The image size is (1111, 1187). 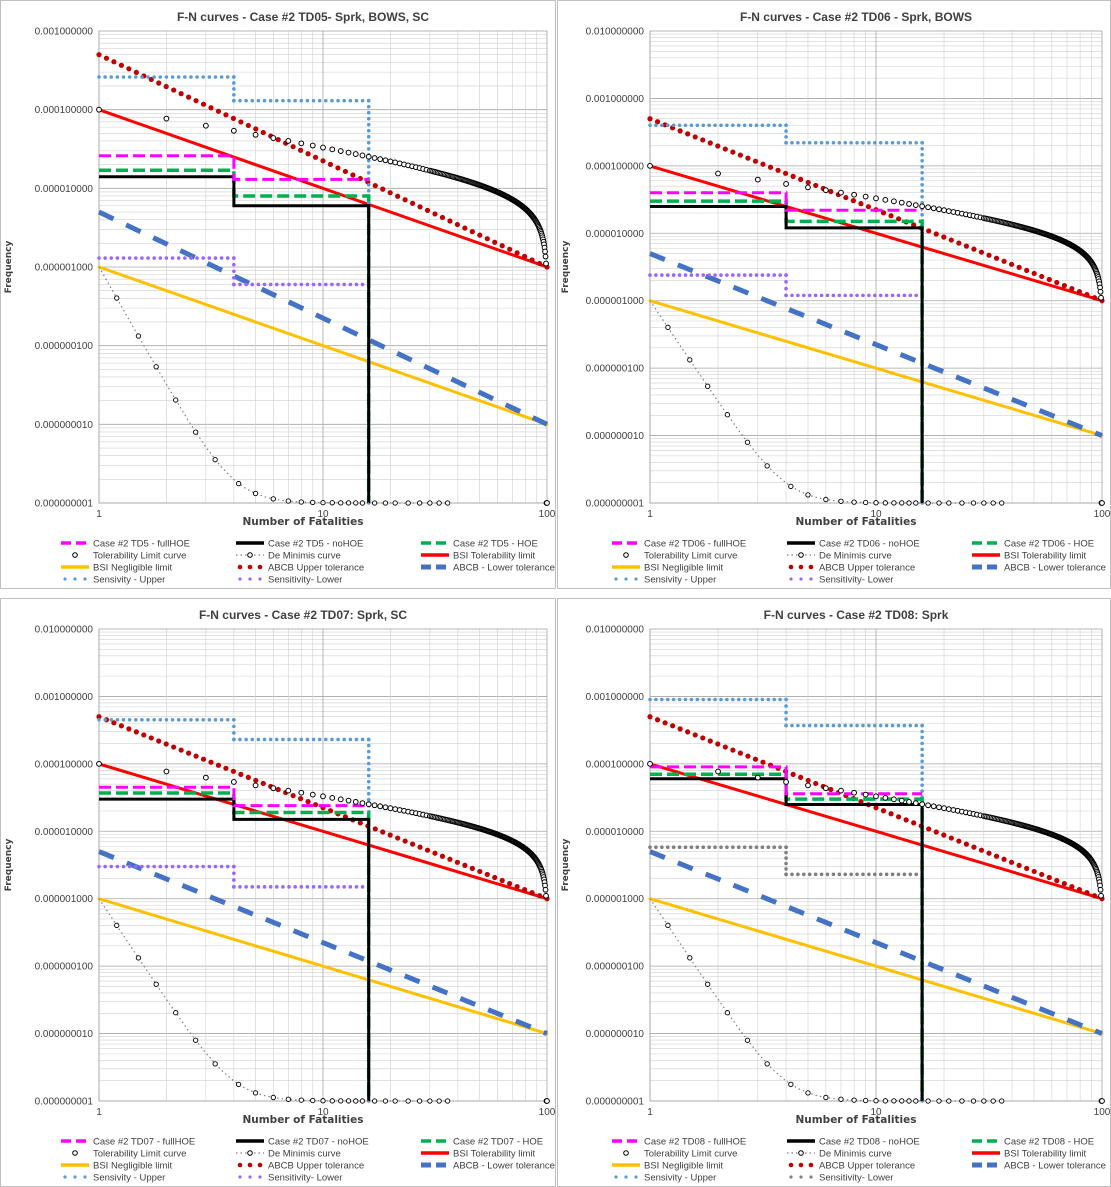 I want to click on x-tick-label: 10, so click(x=876, y=514).